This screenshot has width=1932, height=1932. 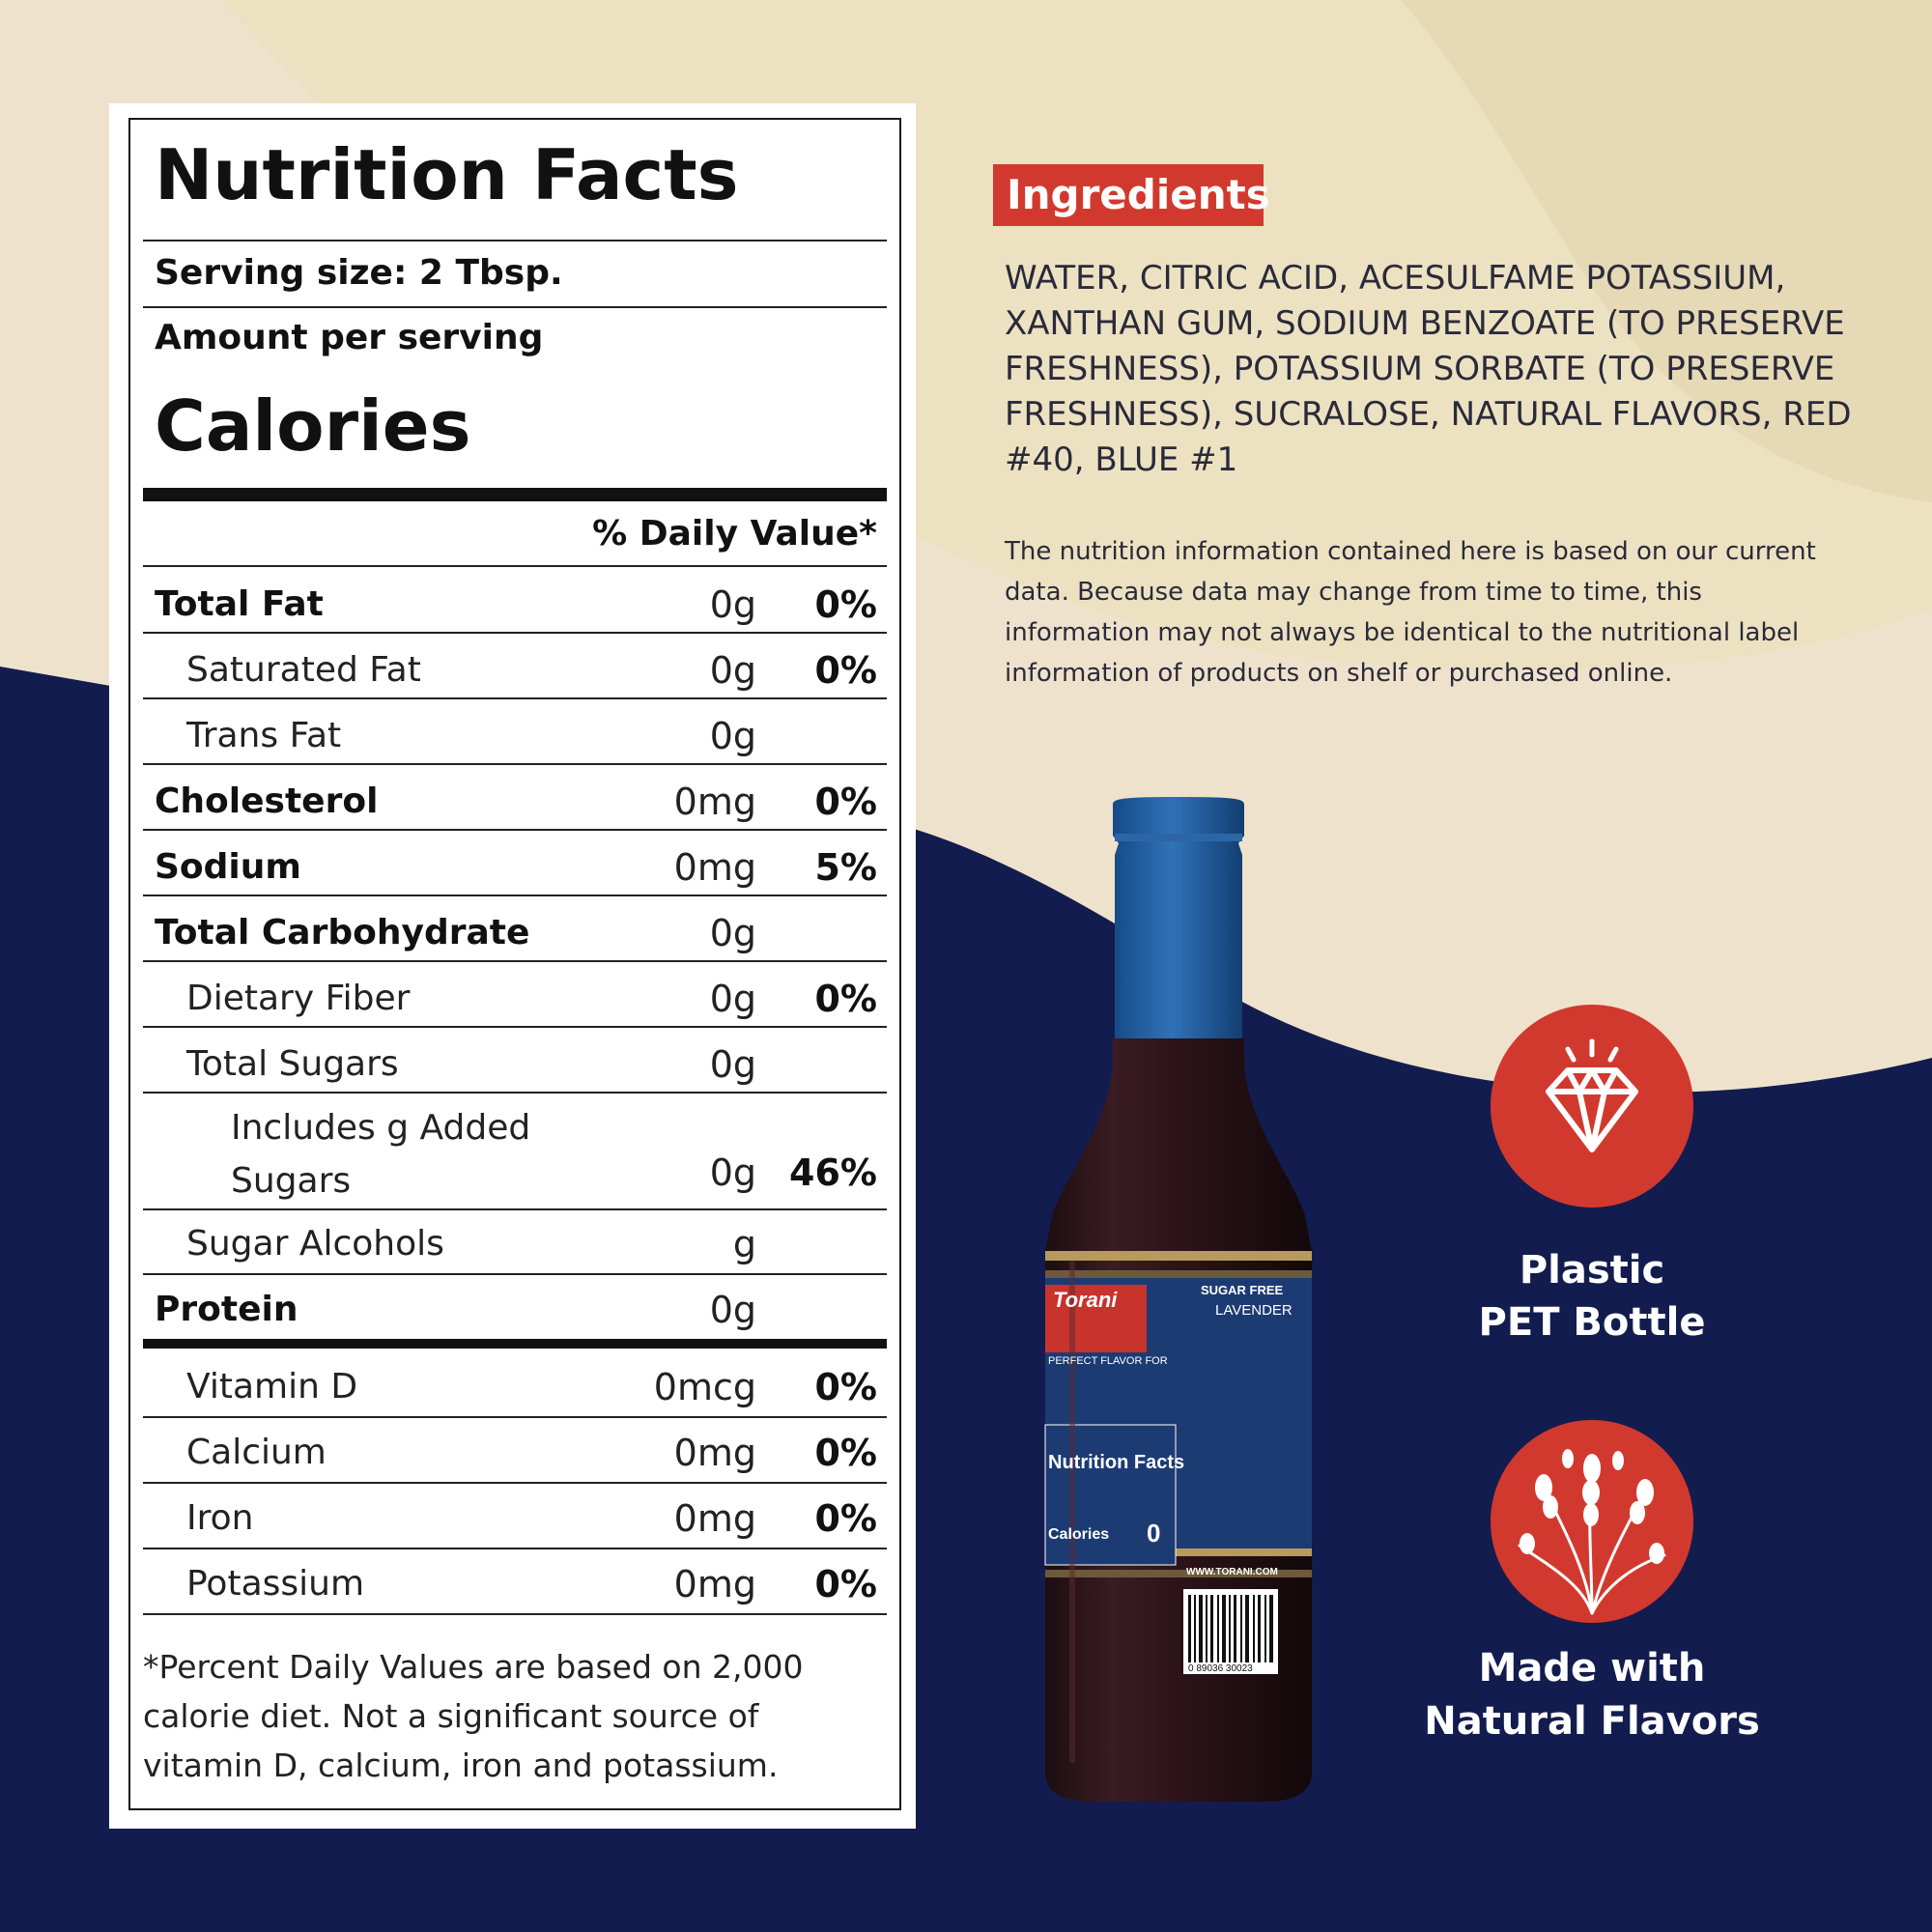 I want to click on barcode-lines, so click(x=1230, y=1631).